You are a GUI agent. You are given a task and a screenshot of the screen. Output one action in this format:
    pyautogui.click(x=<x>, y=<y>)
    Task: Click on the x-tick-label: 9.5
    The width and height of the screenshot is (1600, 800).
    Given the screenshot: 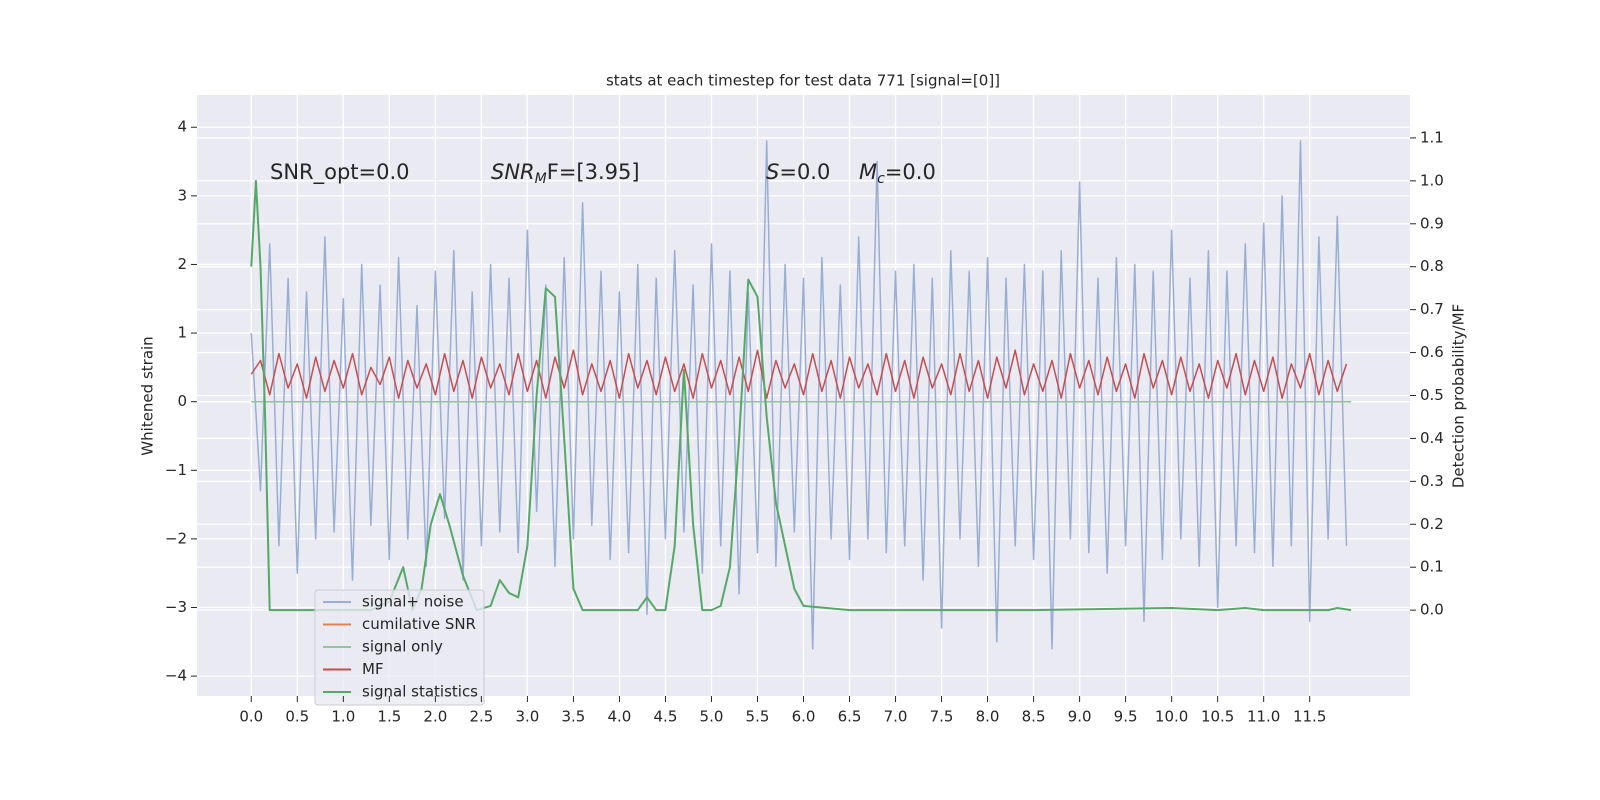 What is the action you would take?
    pyautogui.click(x=1126, y=717)
    